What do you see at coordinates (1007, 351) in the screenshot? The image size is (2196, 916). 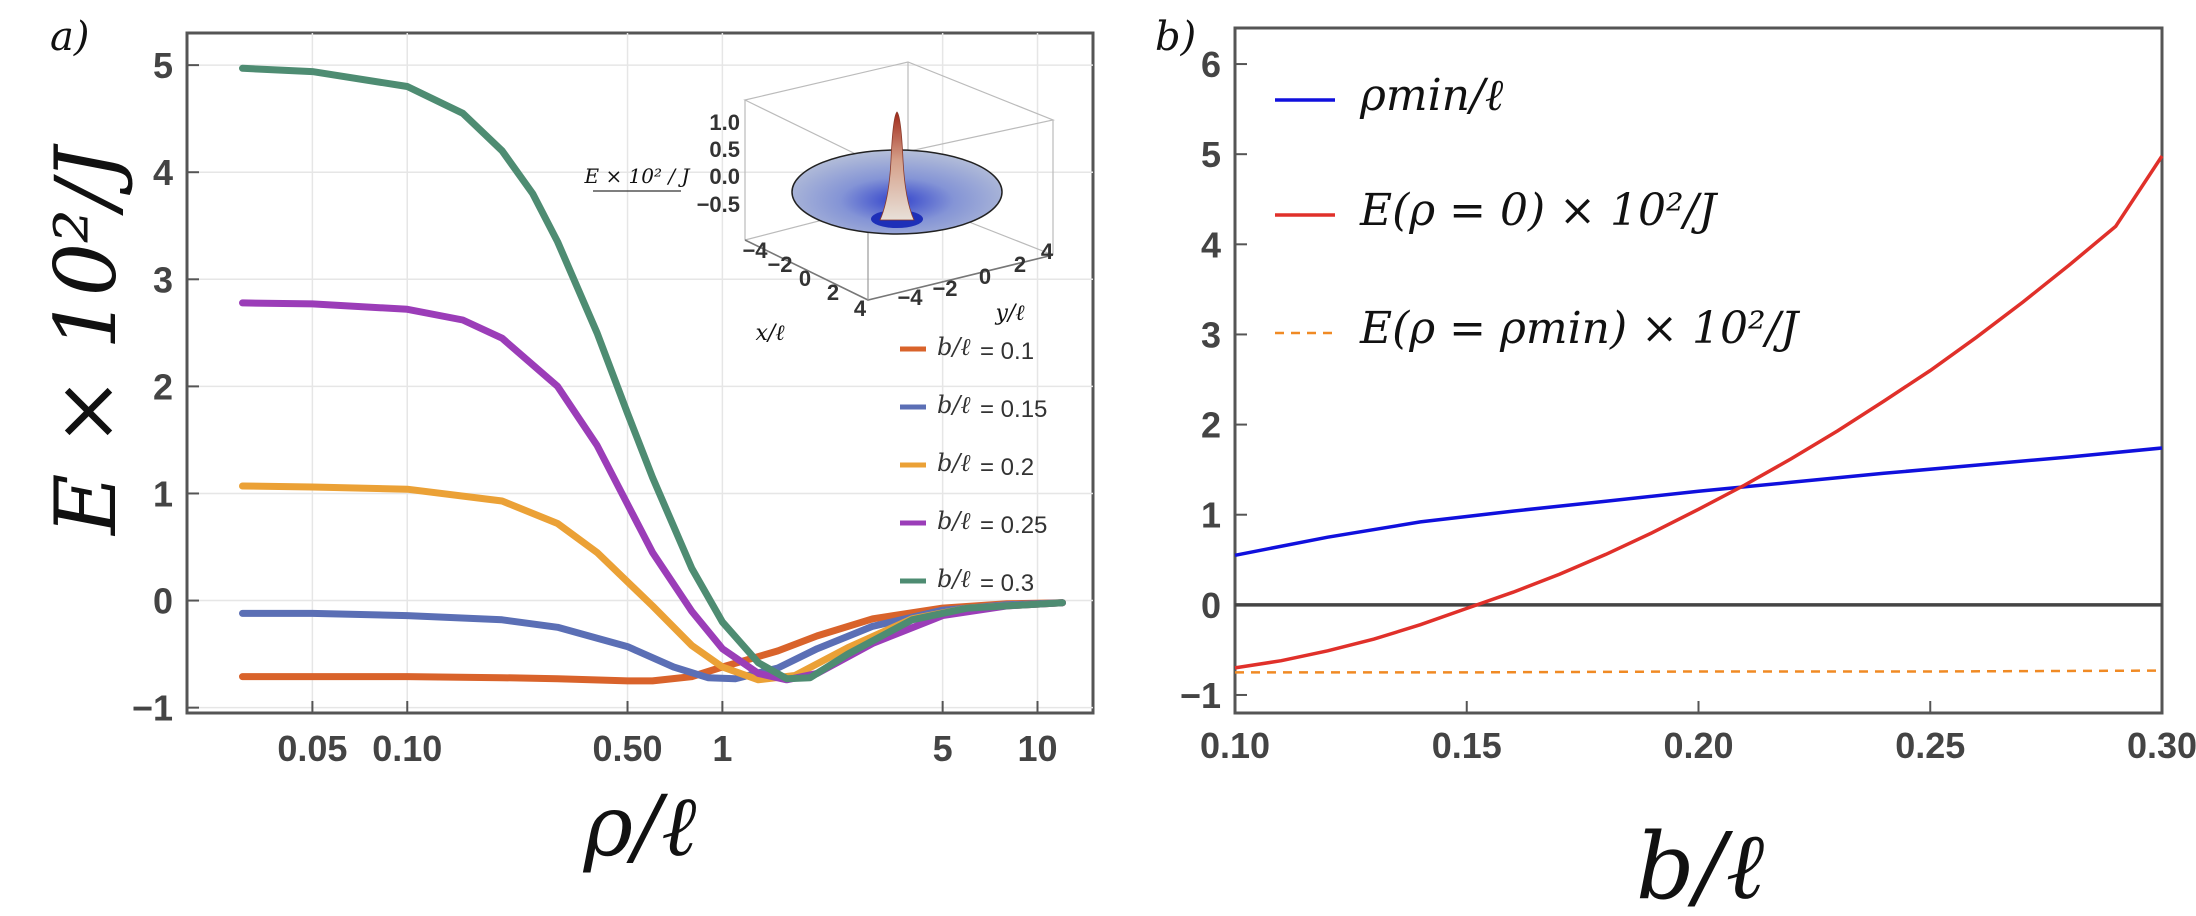 I see `legend-a-label: = 0.1` at bounding box center [1007, 351].